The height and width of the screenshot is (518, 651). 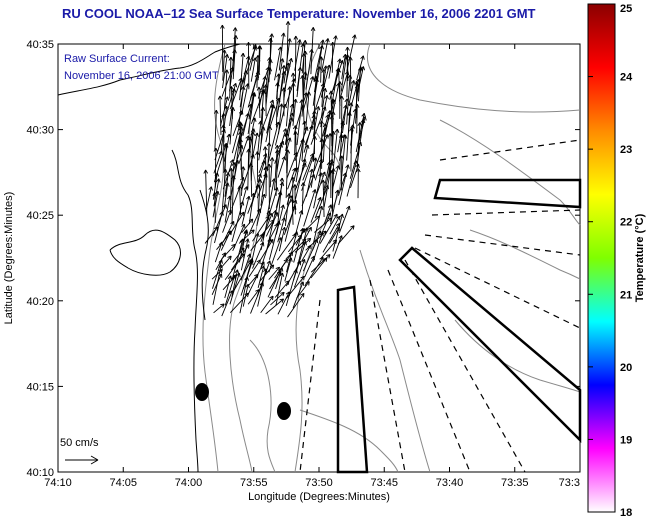 What do you see at coordinates (352, 379) in the screenshot?
I see `transect-box-south` at bounding box center [352, 379].